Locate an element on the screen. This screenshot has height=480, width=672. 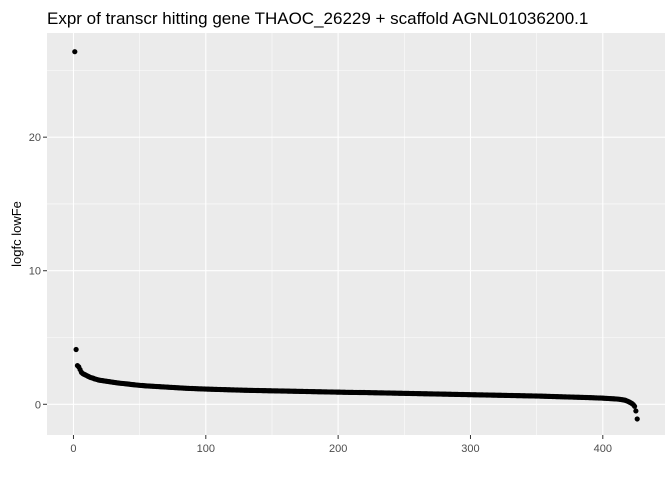
y-axis-label: logfc lowFe is located at coordinates (16, 234).